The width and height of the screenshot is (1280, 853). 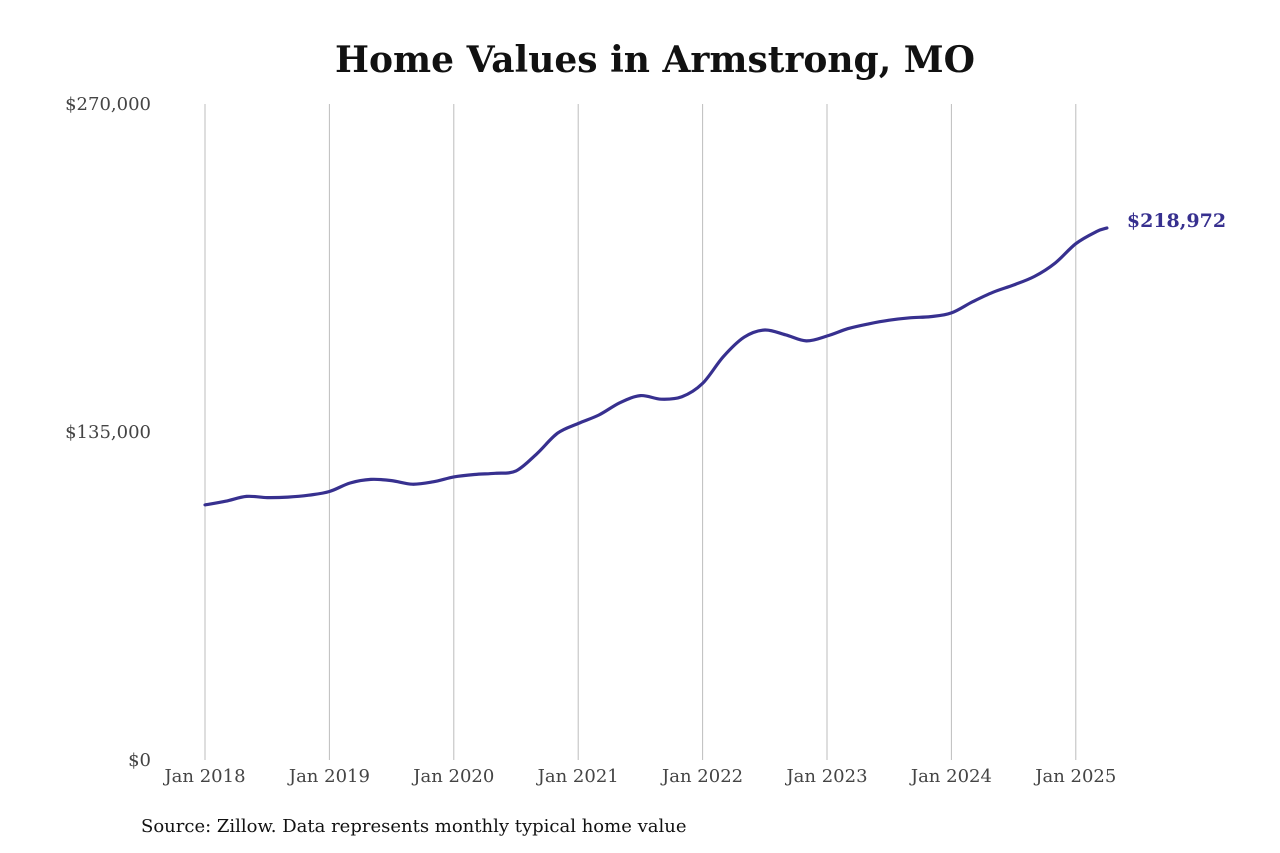 I want to click on x-tick-label: Jan 2020, so click(x=452, y=776).